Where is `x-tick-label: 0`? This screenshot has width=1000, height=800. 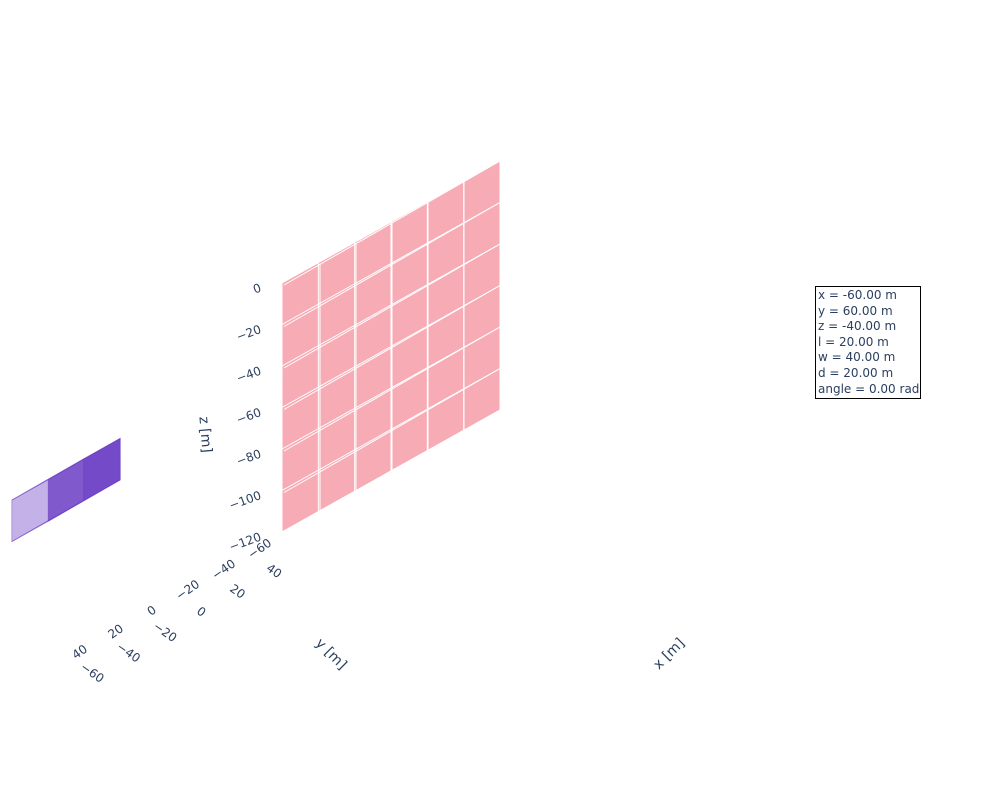 x-tick-label: 0 is located at coordinates (201, 612).